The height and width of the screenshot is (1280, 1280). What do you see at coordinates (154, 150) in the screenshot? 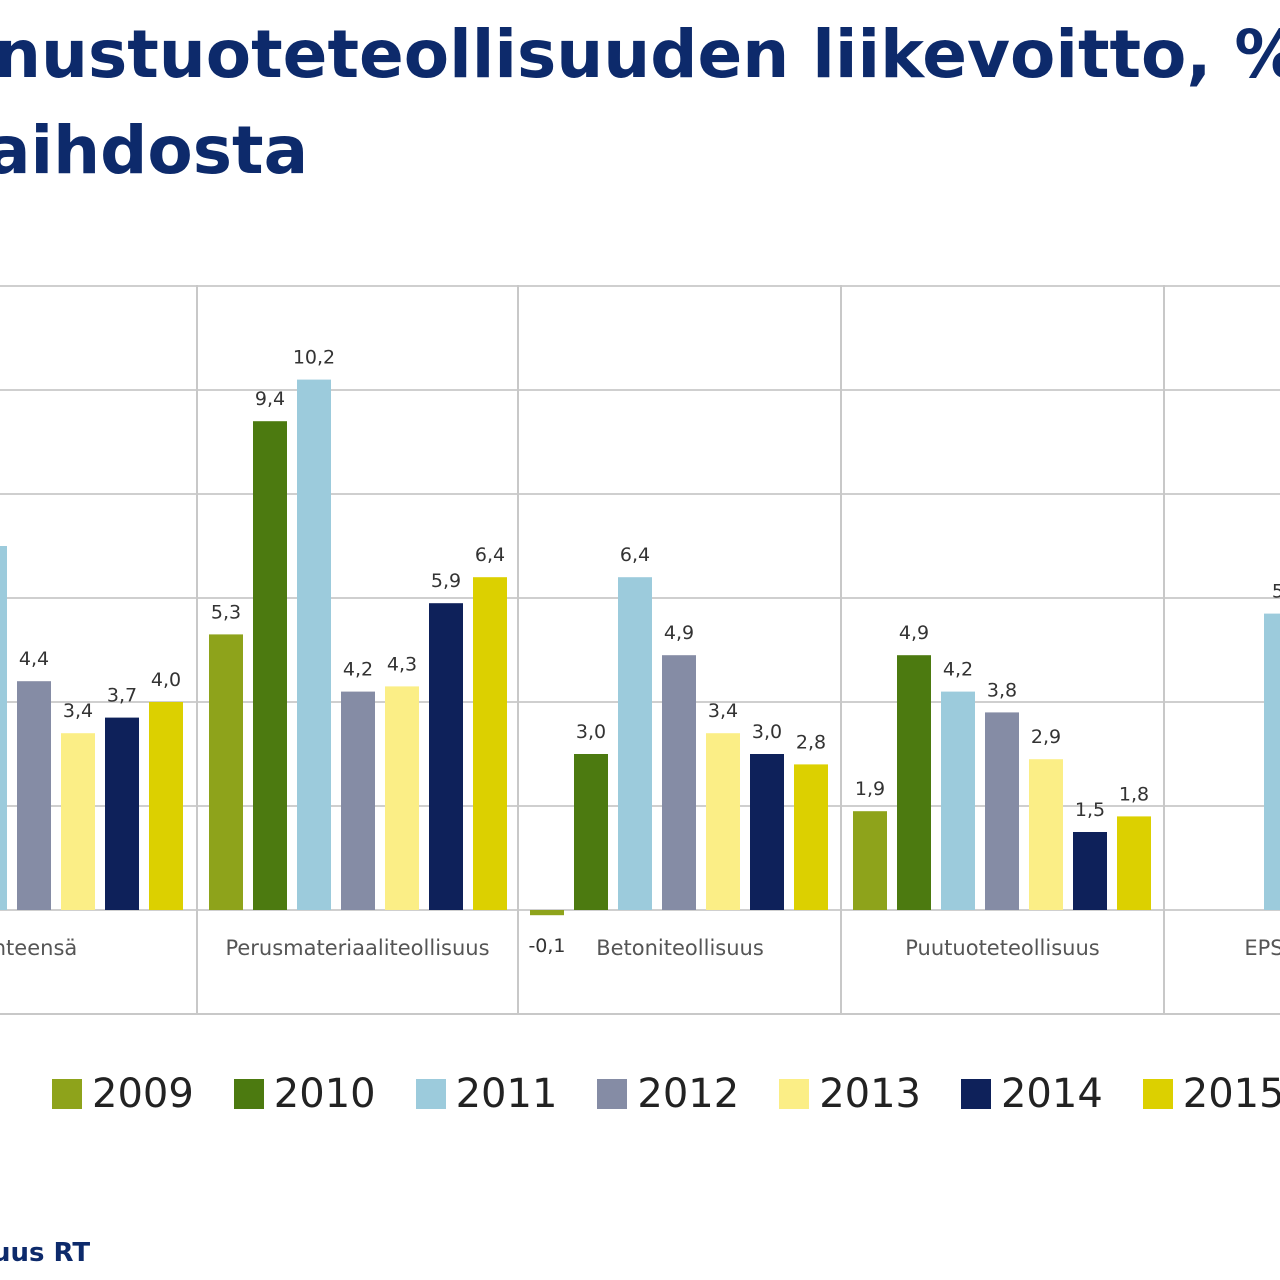
I see `chart-title-line-2: aihdosta` at bounding box center [154, 150].